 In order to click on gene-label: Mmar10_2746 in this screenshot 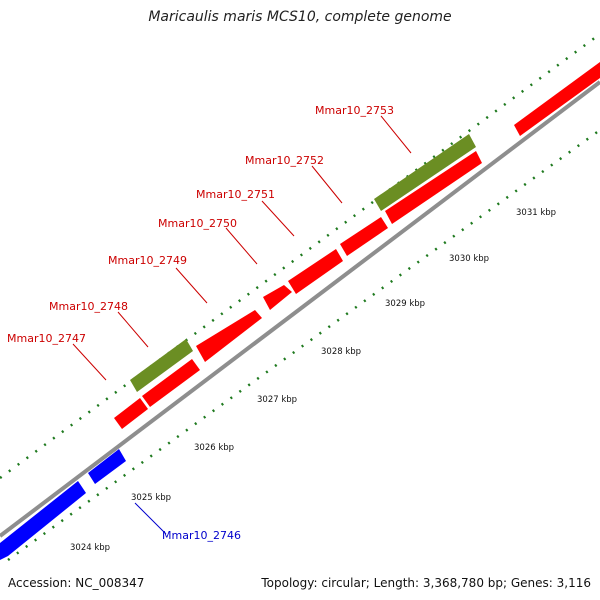, I will do `click(201, 535)`.